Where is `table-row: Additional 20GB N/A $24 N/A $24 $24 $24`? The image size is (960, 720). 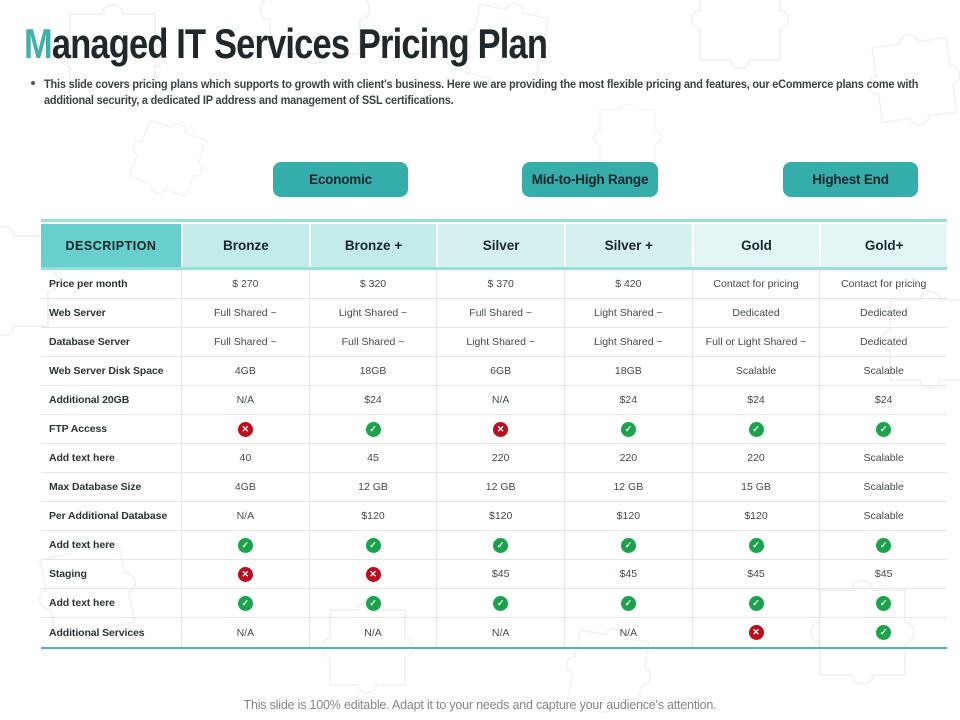 table-row: Additional 20GB N/A $24 N/A $24 $24 $24 is located at coordinates (494, 400).